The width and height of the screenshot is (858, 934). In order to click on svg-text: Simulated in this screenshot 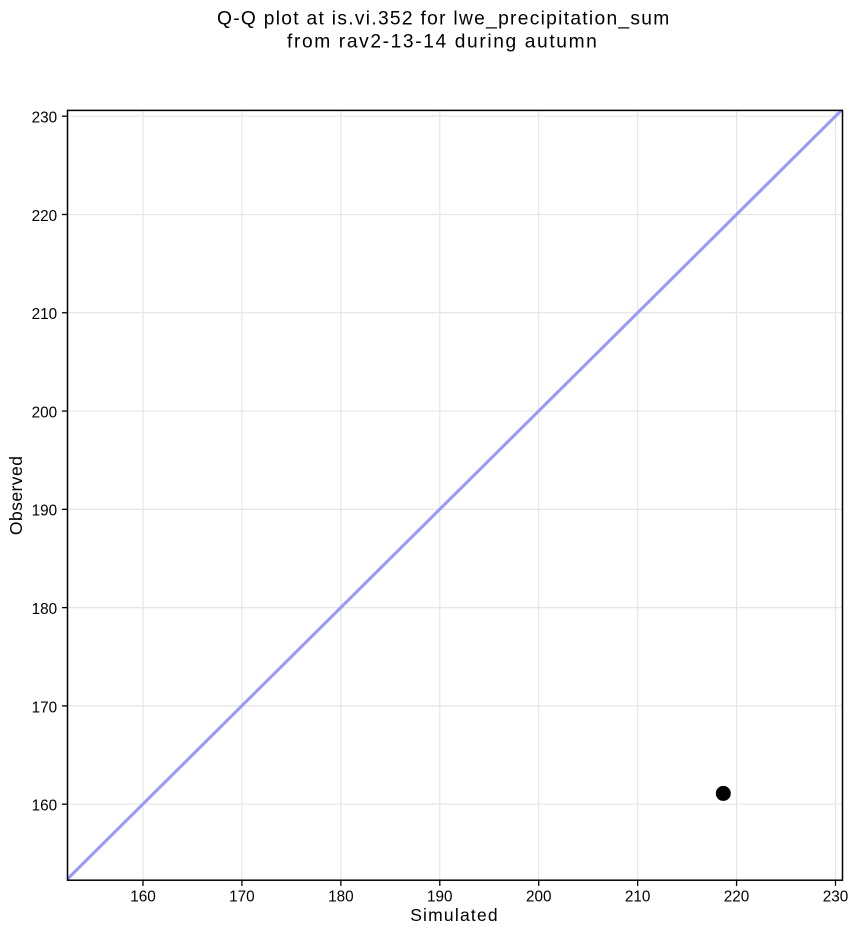, I will do `click(454, 915)`.